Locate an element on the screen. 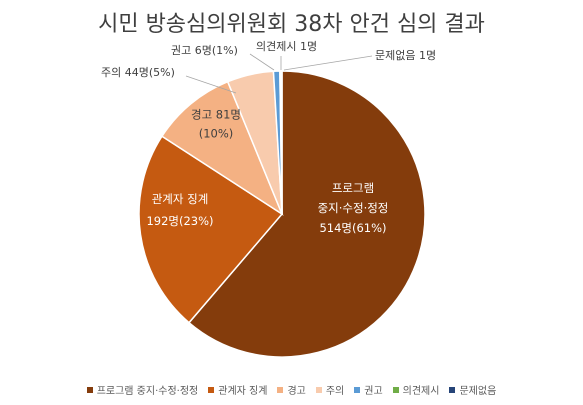  slice-label-1: 프로그램 중지·수정·정정 514명(61%) is located at coordinates (353, 208).